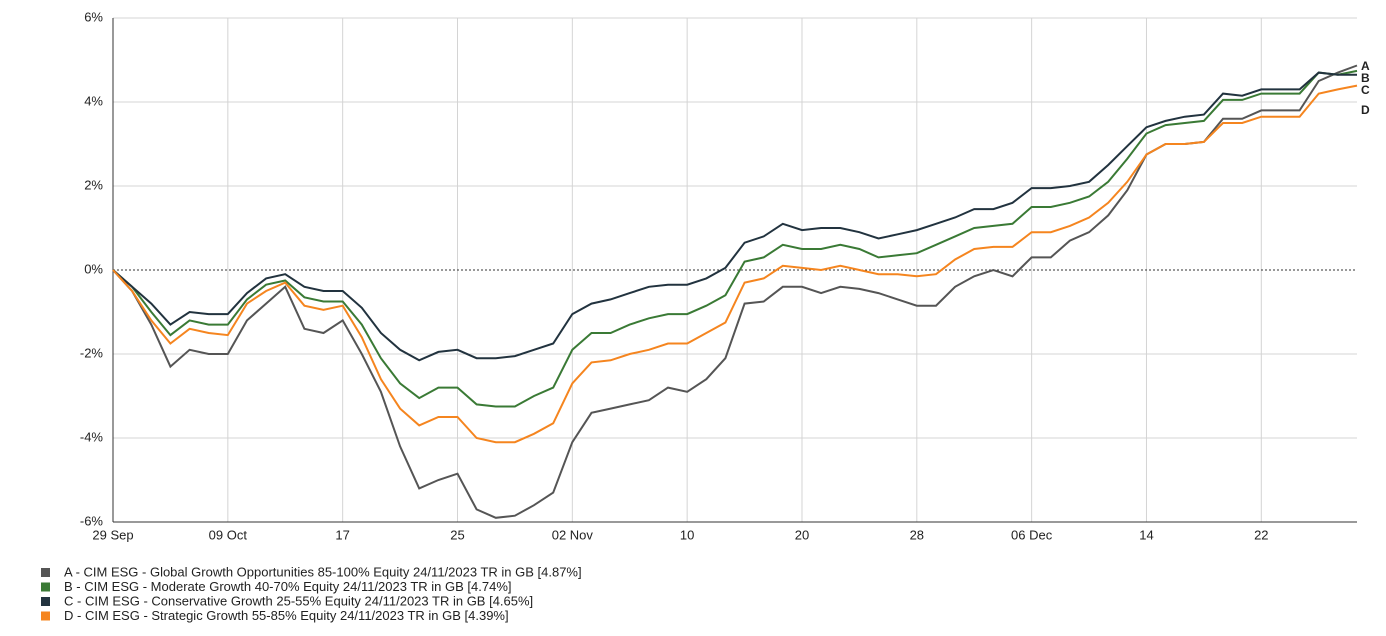  What do you see at coordinates (92, 352) in the screenshot?
I see `y-tick-label: -2%` at bounding box center [92, 352].